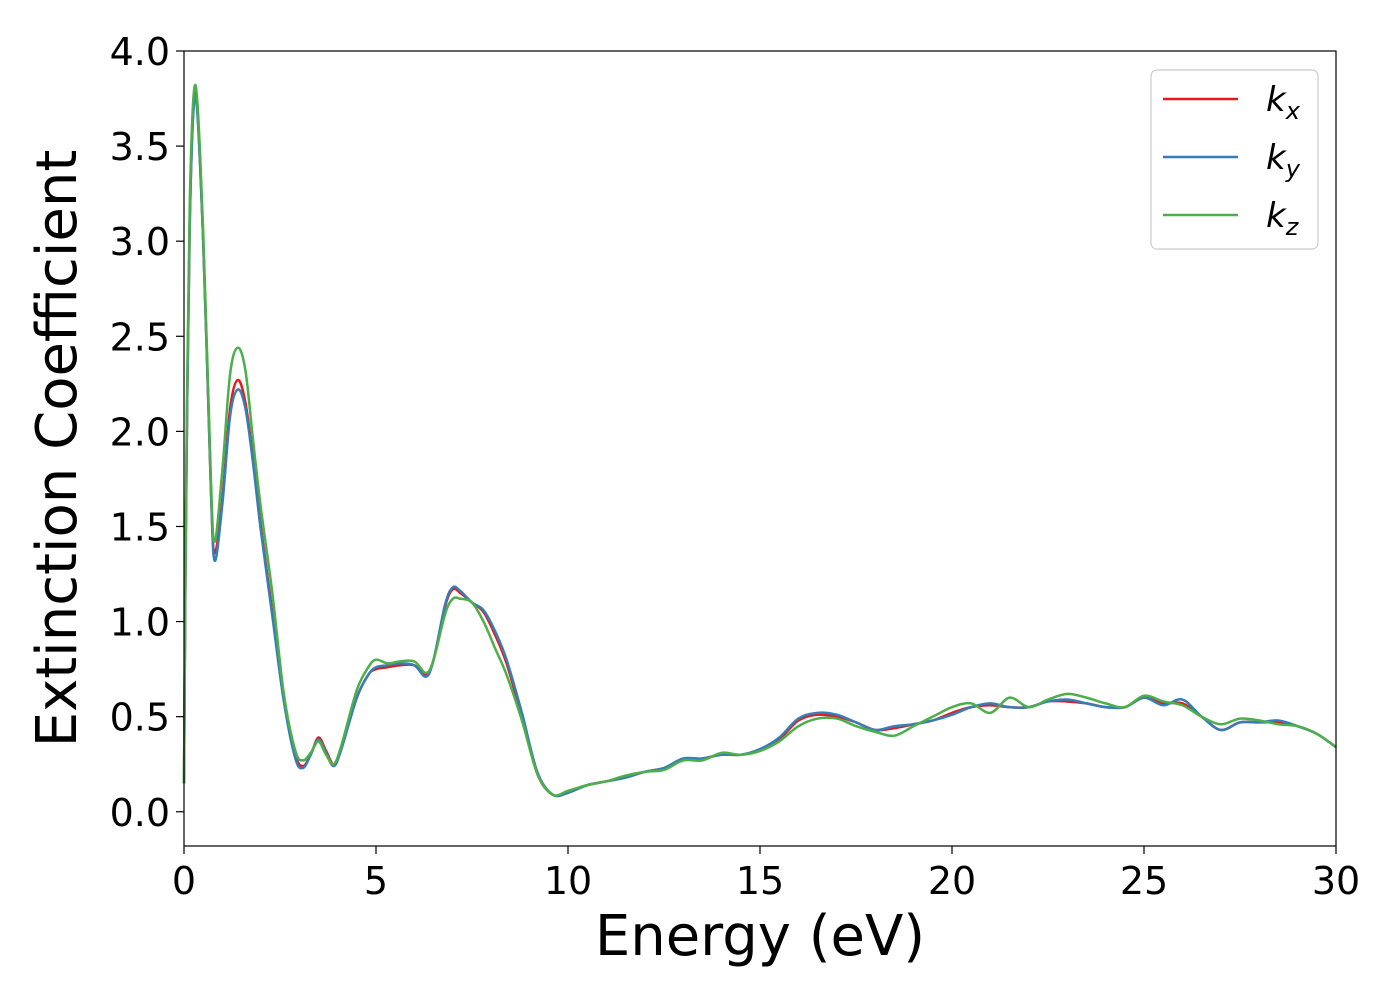  Describe the element at coordinates (140, 242) in the screenshot. I see `y-tick-label: 3.0` at that location.